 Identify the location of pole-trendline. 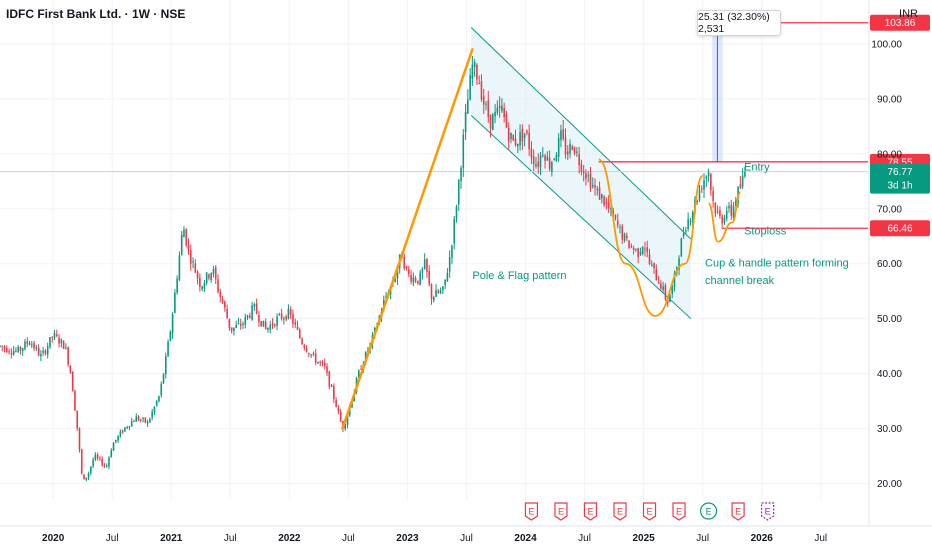
(407, 239).